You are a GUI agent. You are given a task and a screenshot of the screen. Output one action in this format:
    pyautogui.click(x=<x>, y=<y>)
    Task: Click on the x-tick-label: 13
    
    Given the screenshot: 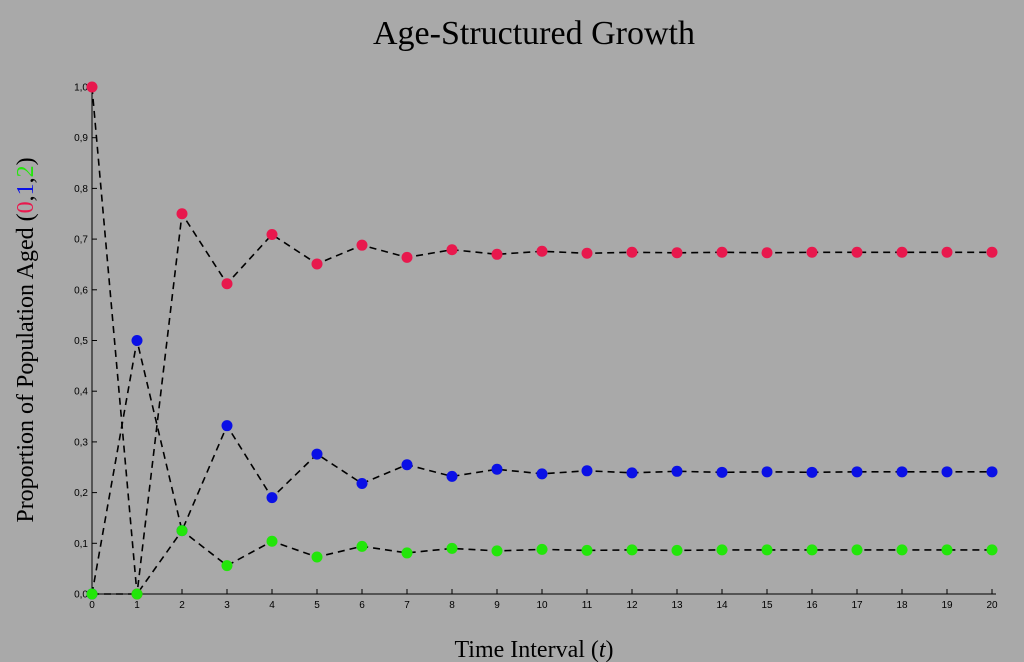 What is the action you would take?
    pyautogui.click(x=677, y=605)
    